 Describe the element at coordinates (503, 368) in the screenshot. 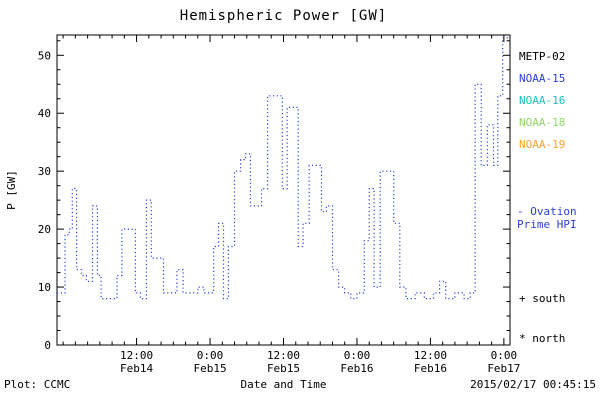

I see `svg-text: Feb17` at that location.